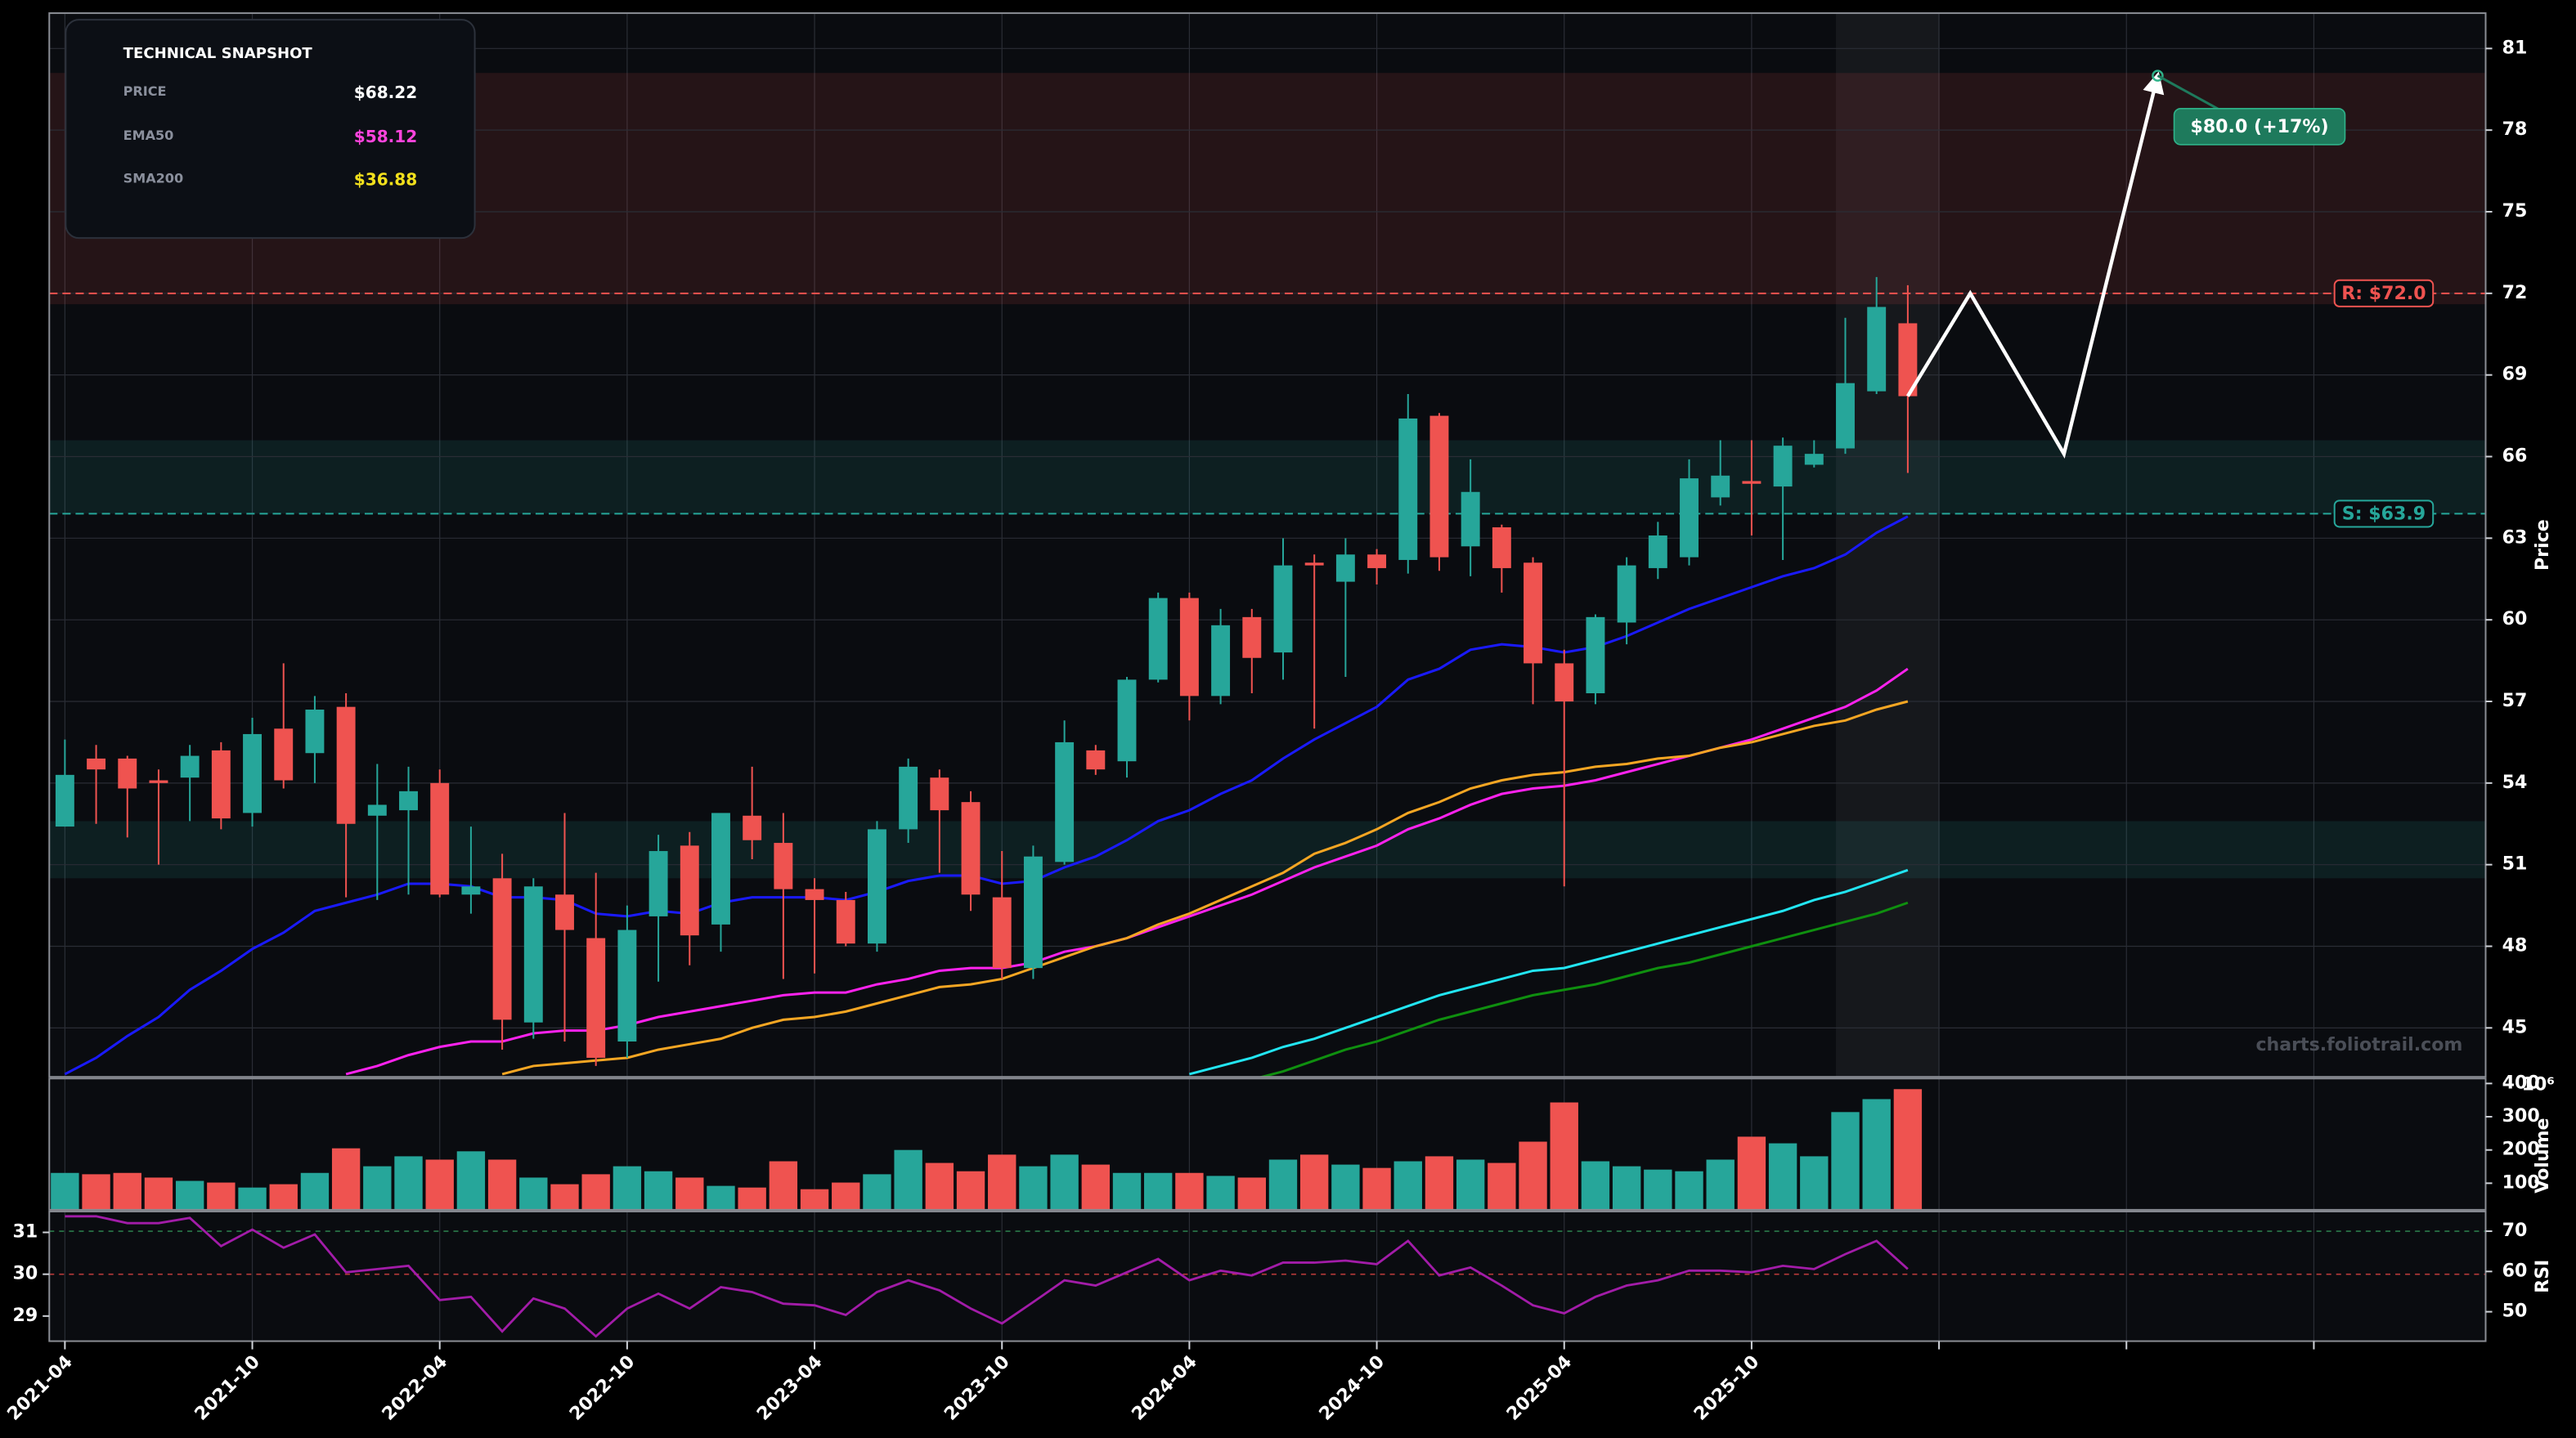 The width and height of the screenshot is (2576, 1438). What do you see at coordinates (25, 1315) in the screenshot?
I see `y-tick-label: 29` at bounding box center [25, 1315].